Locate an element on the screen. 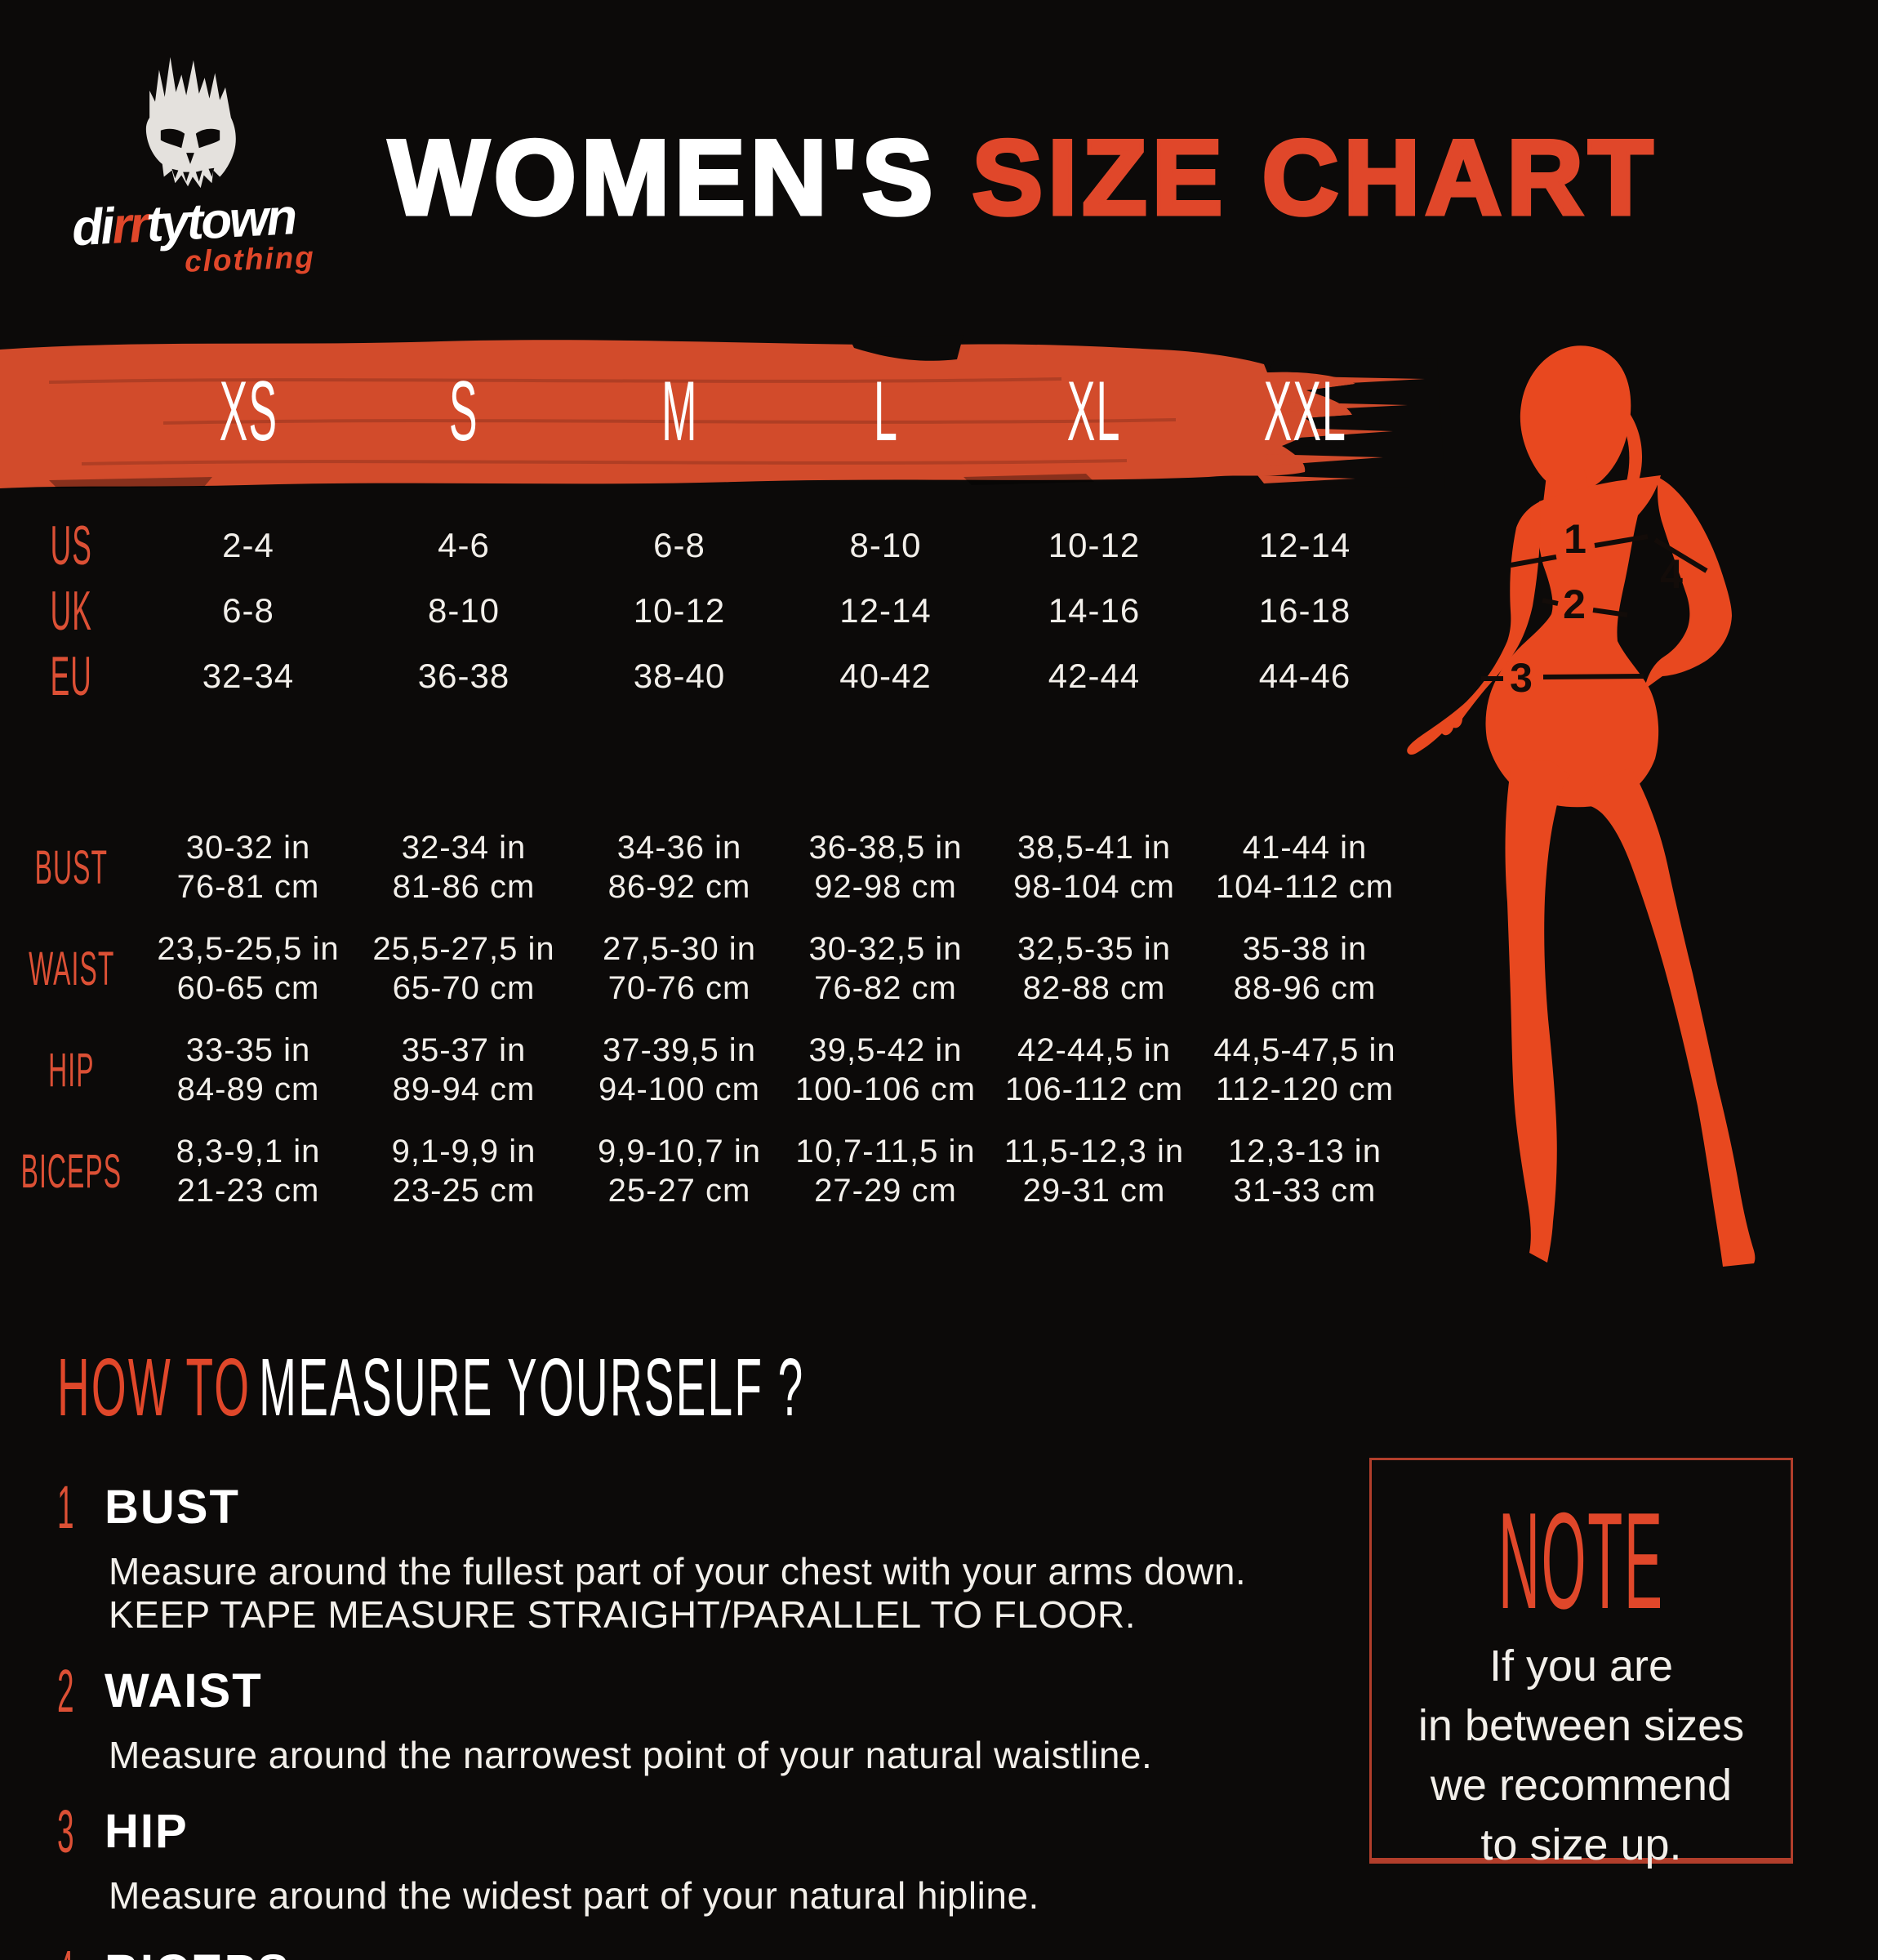  size-label: S is located at coordinates (464, 411).